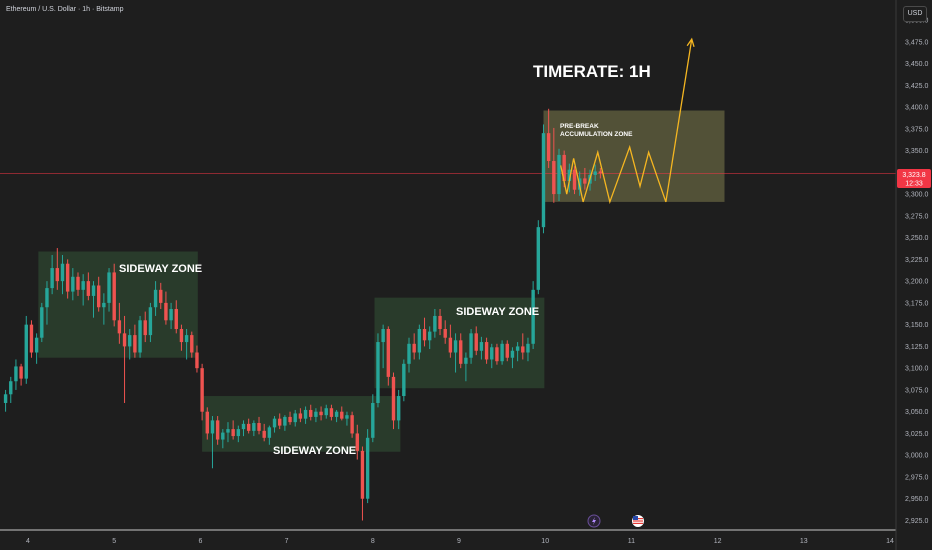 Image resolution: width=932 pixels, height=550 pixels. Describe the element at coordinates (638, 521) in the screenshot. I see `us-flag-event-icon` at that location.